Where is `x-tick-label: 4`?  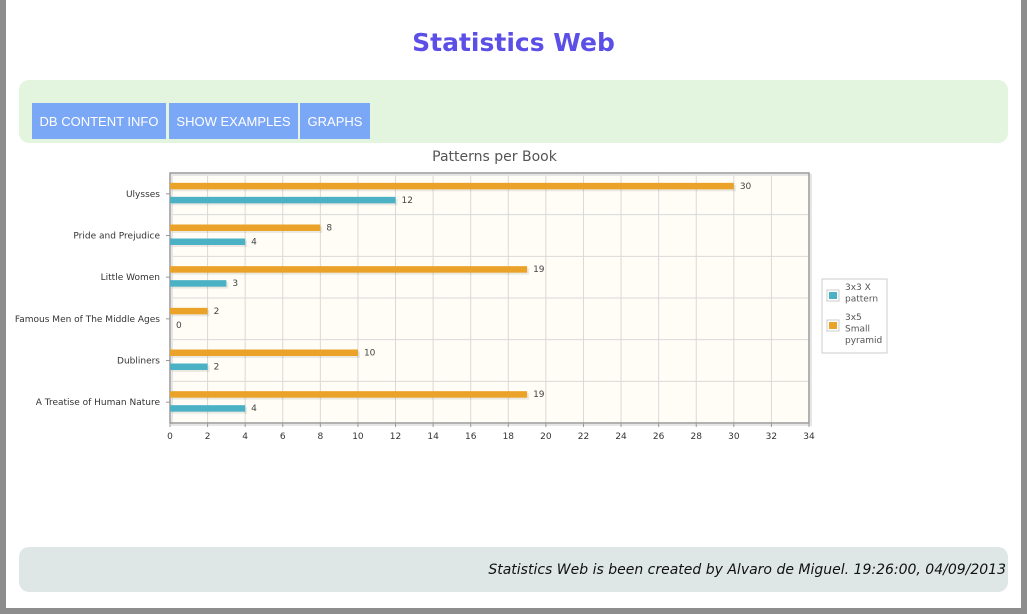
x-tick-label: 4 is located at coordinates (245, 437).